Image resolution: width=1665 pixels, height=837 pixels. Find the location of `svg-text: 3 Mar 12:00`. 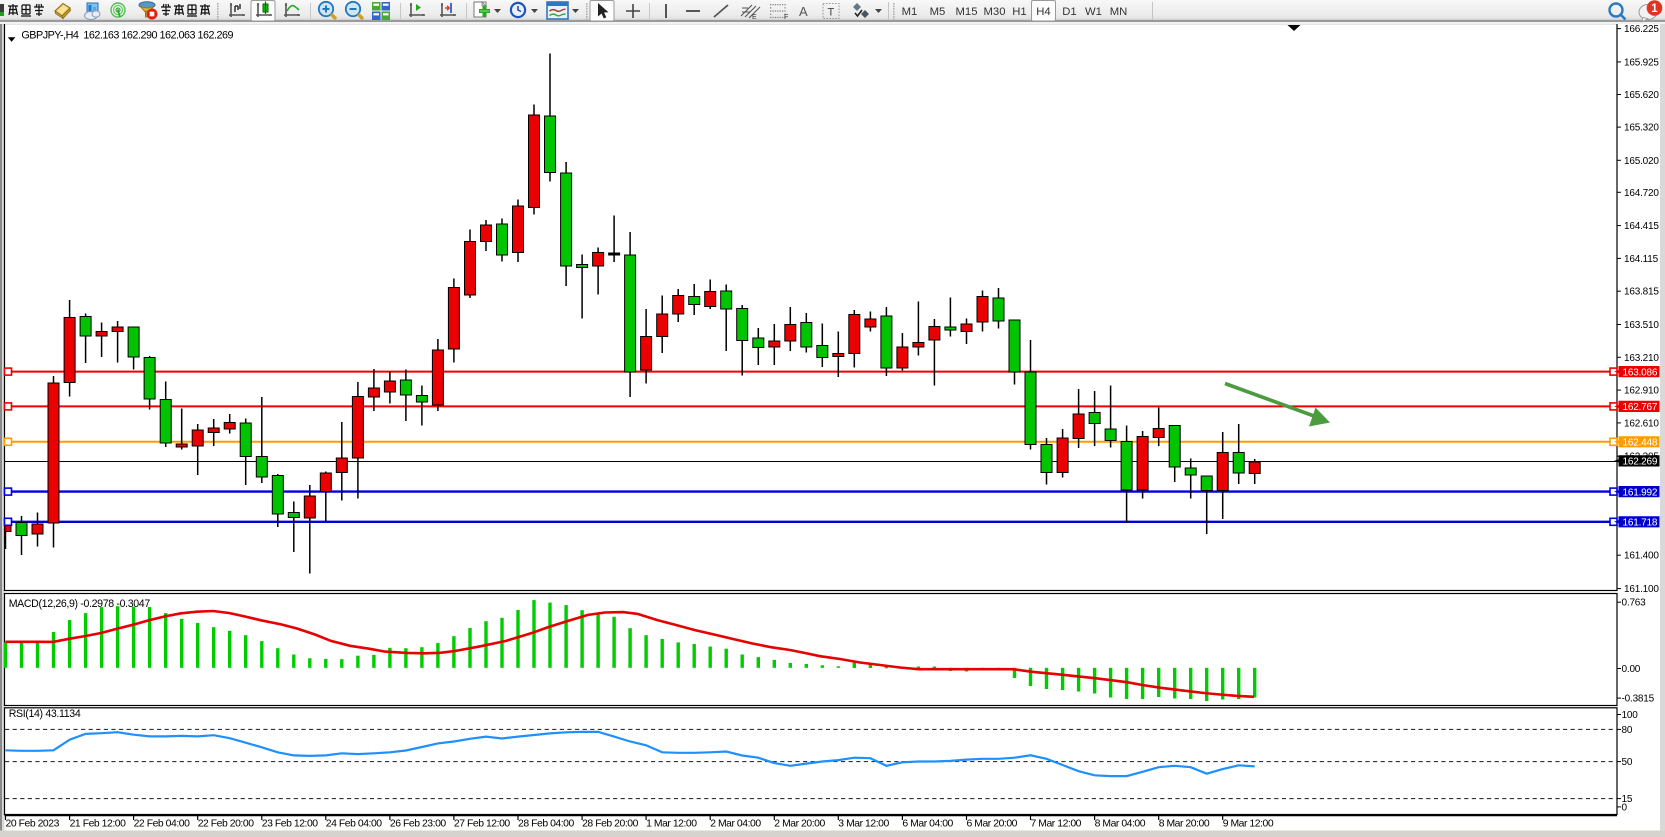

svg-text: 3 Mar 12:00 is located at coordinates (863, 824).